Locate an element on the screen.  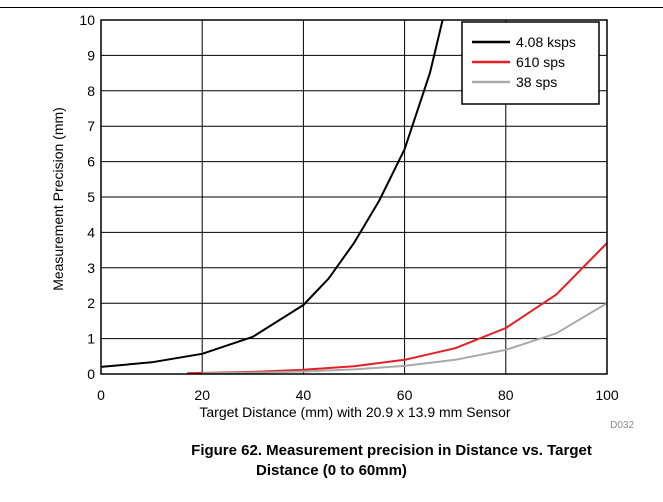
y-tick-label-5: 5 is located at coordinates (91, 197).